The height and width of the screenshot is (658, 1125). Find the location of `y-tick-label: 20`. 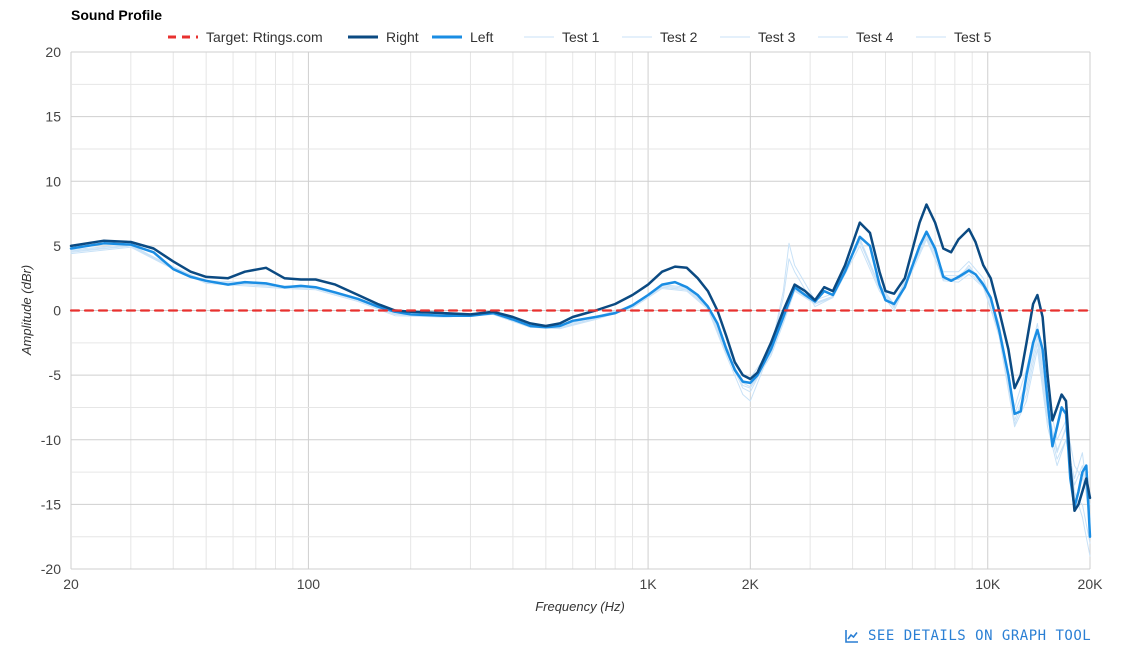

y-tick-label: 20 is located at coordinates (53, 52).